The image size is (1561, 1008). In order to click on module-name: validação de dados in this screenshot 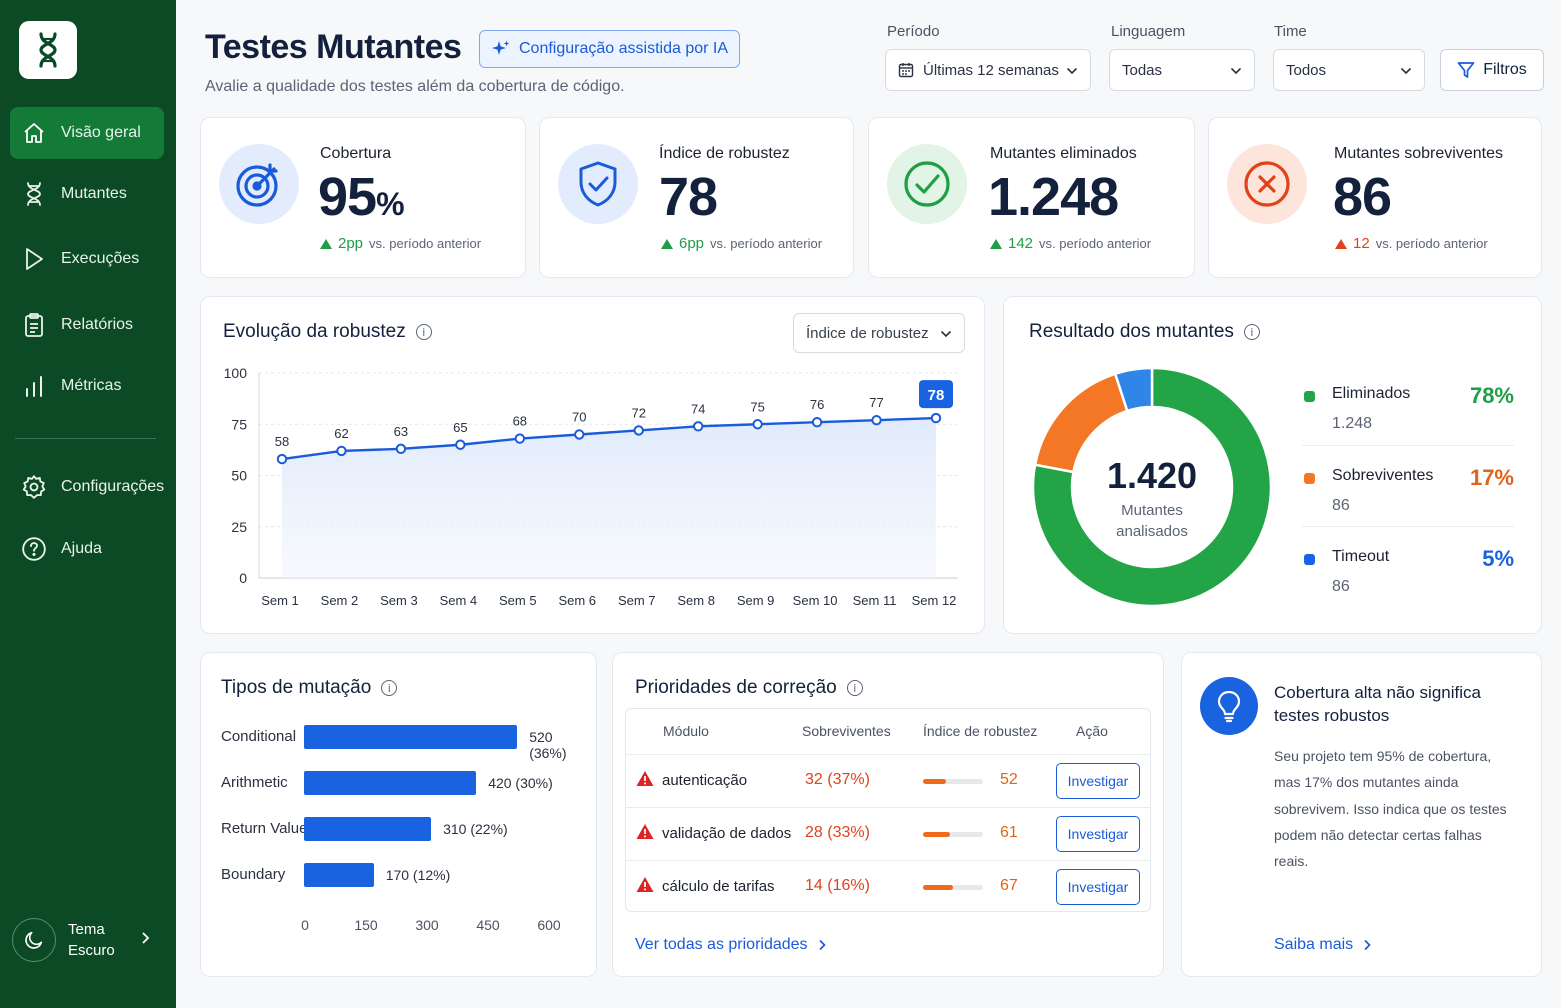, I will do `click(727, 833)`.